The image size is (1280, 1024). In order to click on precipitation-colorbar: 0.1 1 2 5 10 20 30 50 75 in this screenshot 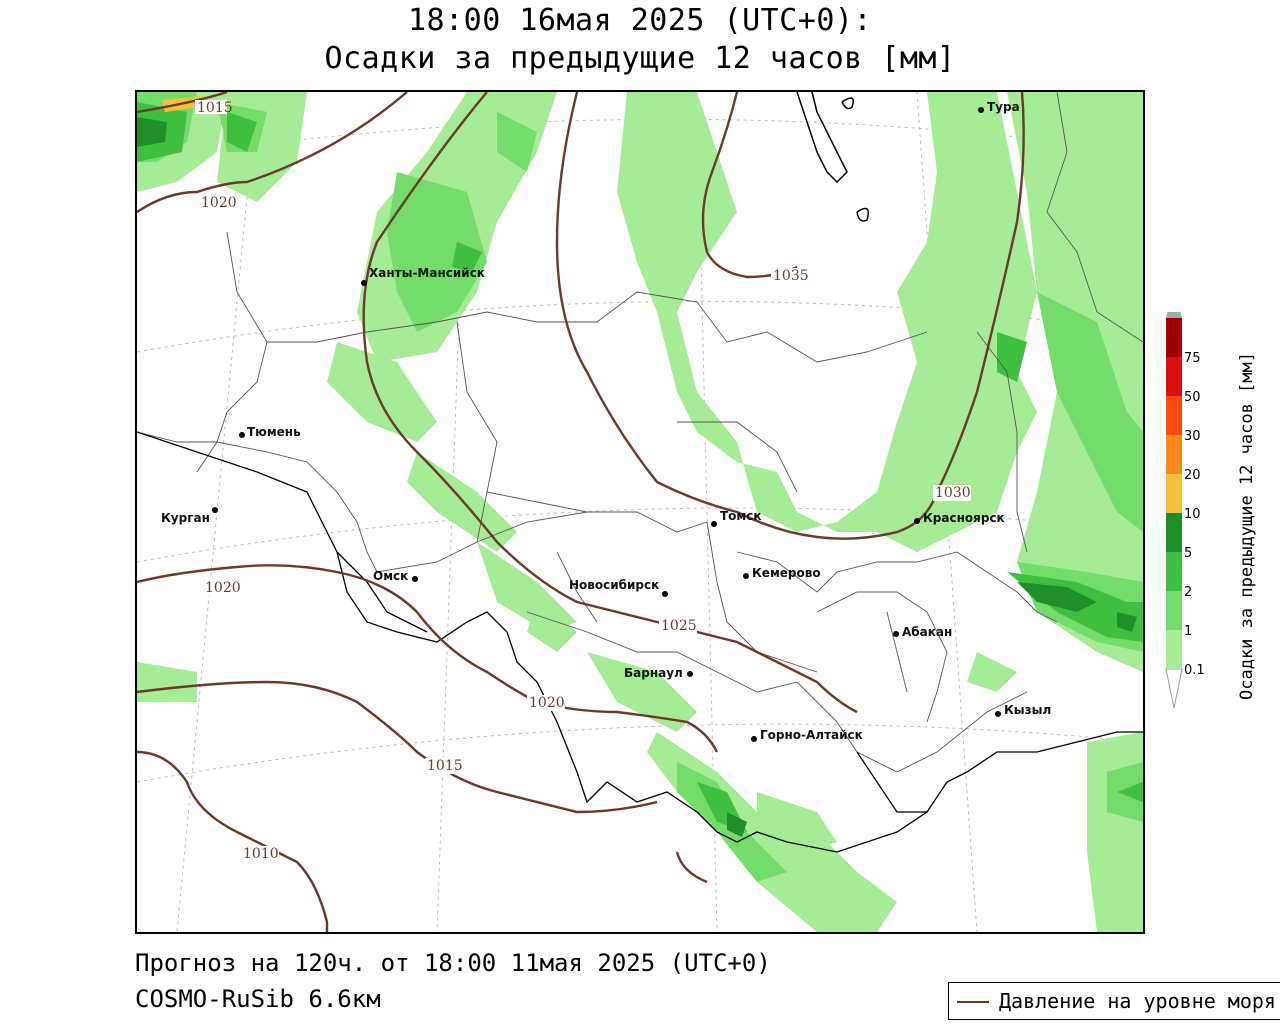, I will do `click(1185, 510)`.